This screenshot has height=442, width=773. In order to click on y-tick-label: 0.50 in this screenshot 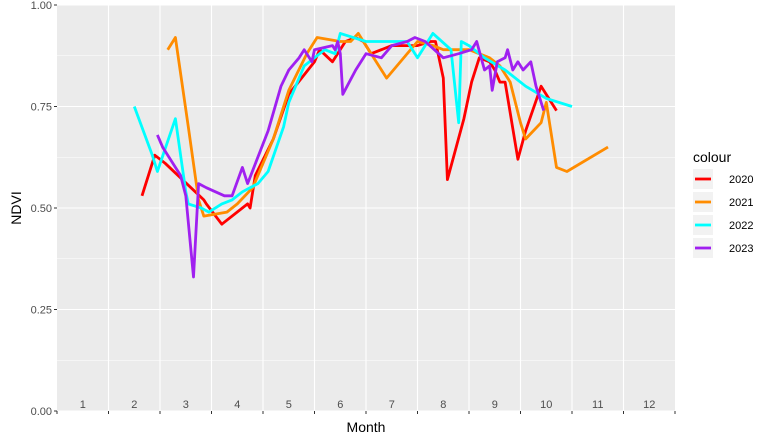, I will do `click(41, 209)`.